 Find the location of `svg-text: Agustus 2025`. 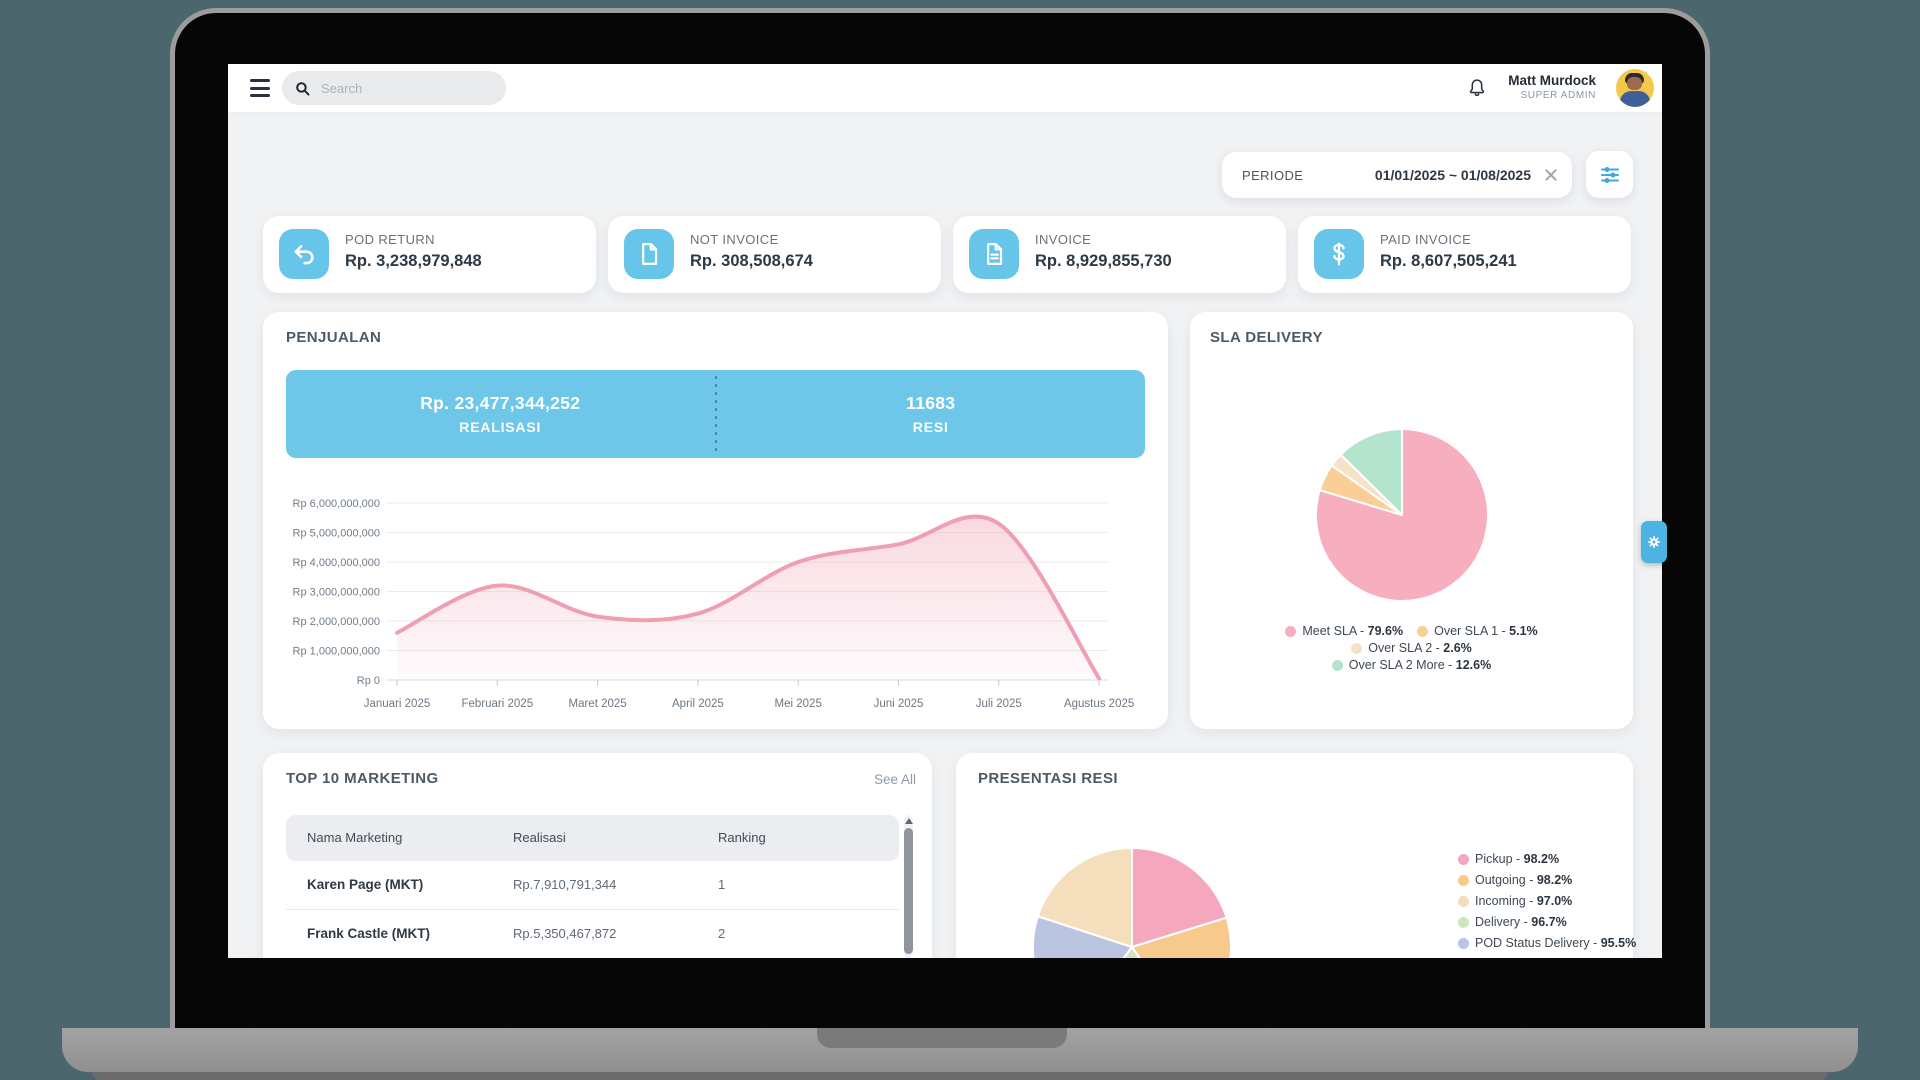

svg-text: Agustus 2025 is located at coordinates (1099, 704).